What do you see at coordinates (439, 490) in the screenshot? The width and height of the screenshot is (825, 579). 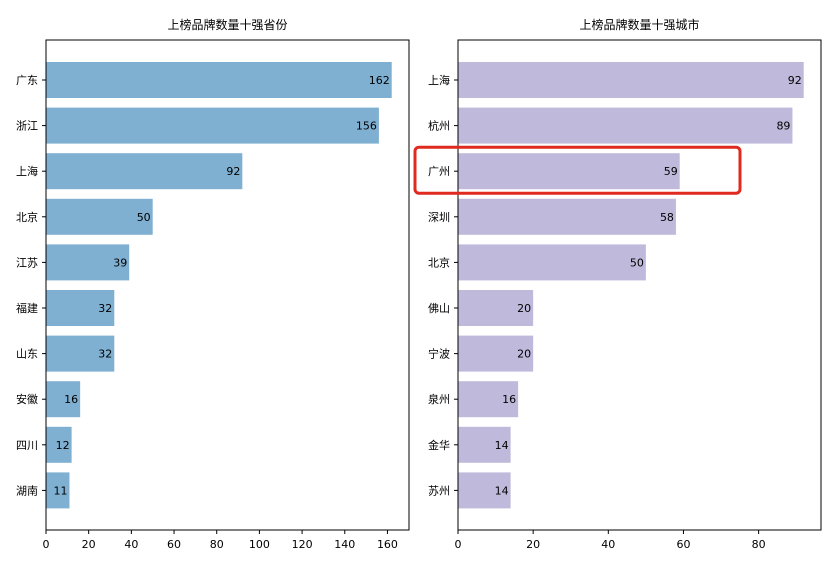 I see `city-category-label: 苏州` at bounding box center [439, 490].